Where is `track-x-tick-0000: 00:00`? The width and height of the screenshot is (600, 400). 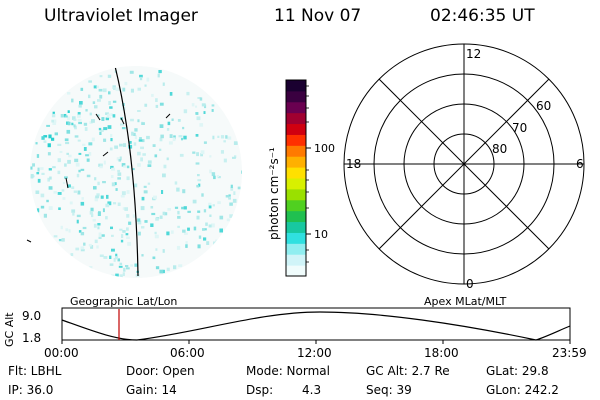
track-x-tick-0000: 00:00 is located at coordinates (61, 353).